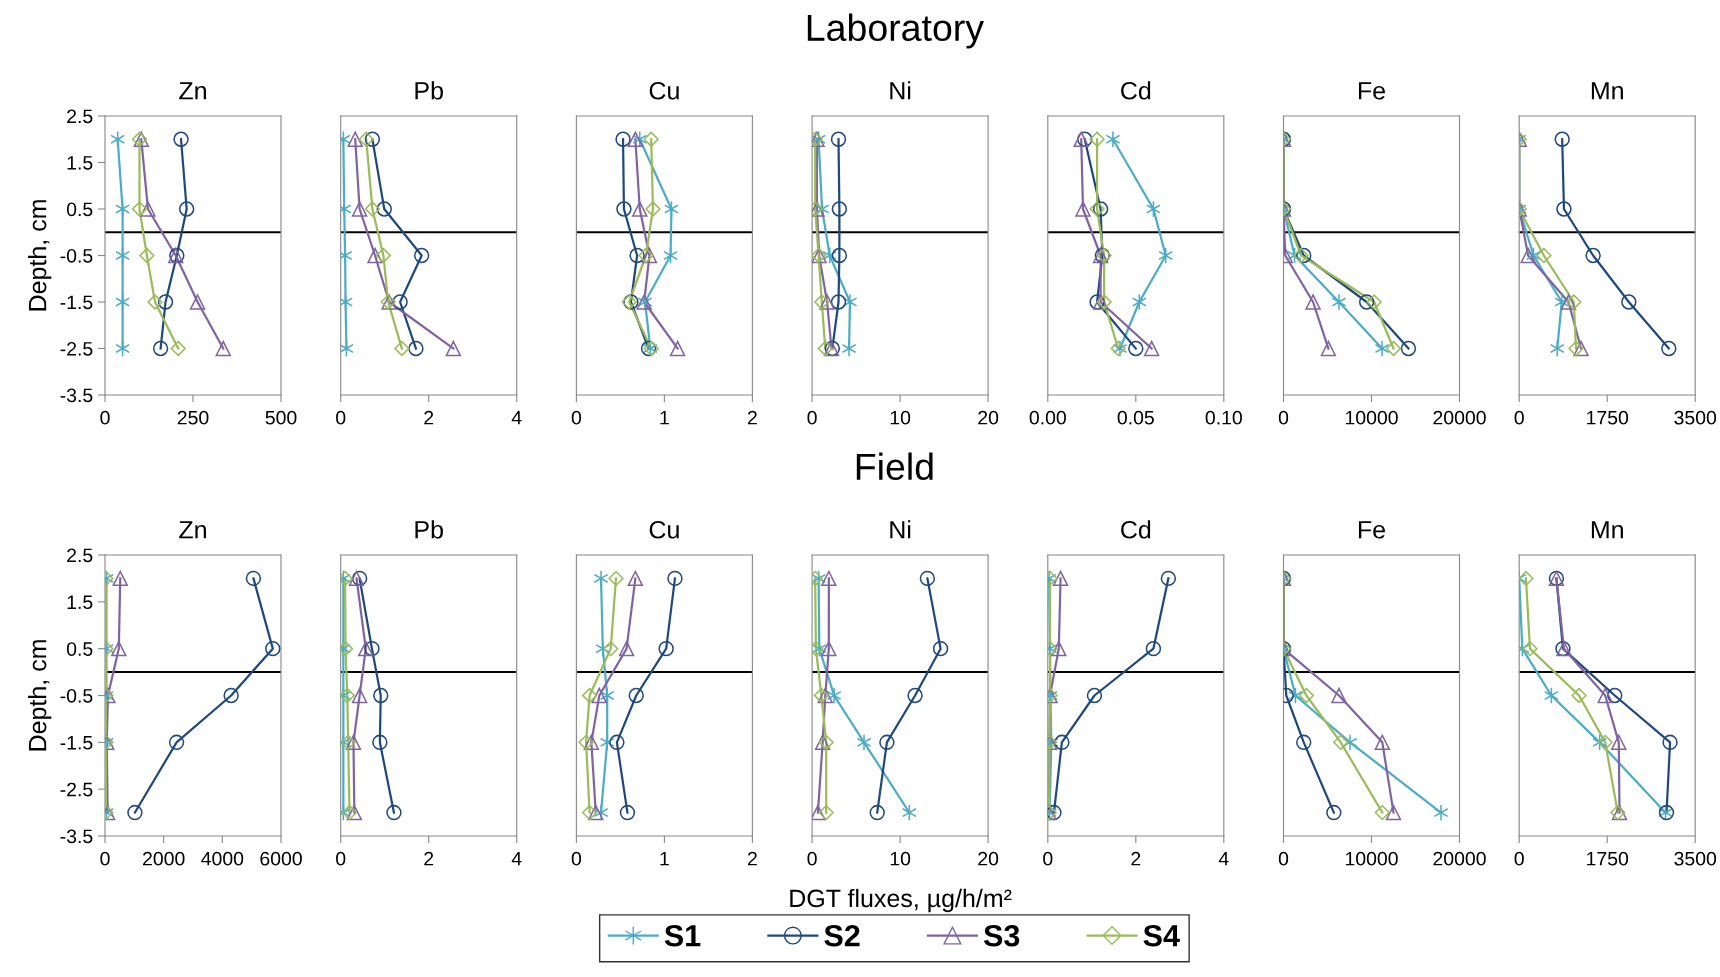 This screenshot has width=1720, height=977. I want to click on x-tick-label: 2, so click(752, 417).